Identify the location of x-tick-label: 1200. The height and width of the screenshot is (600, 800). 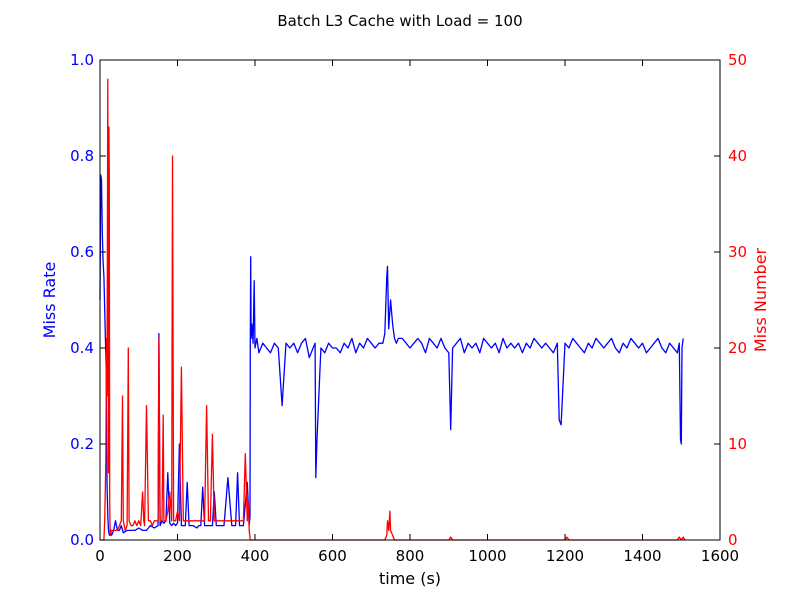
(565, 556).